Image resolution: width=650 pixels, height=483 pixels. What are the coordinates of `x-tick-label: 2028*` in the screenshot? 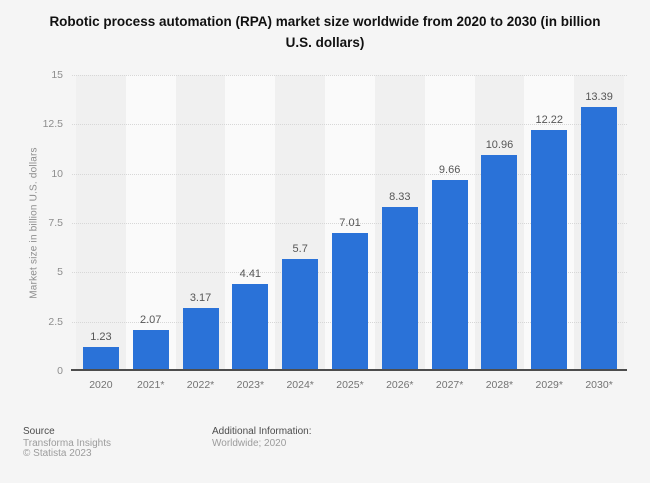 It's located at (499, 385).